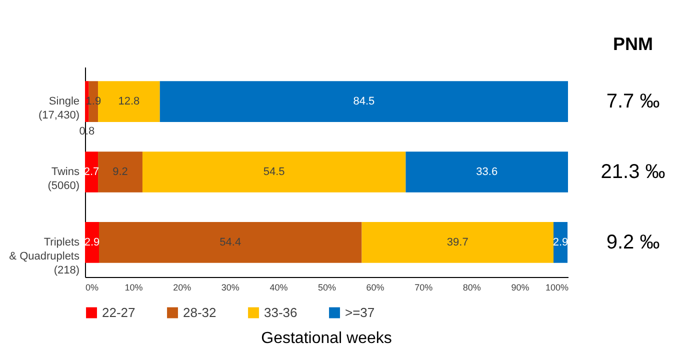  I want to click on x-tick-label: 70%, so click(423, 287).